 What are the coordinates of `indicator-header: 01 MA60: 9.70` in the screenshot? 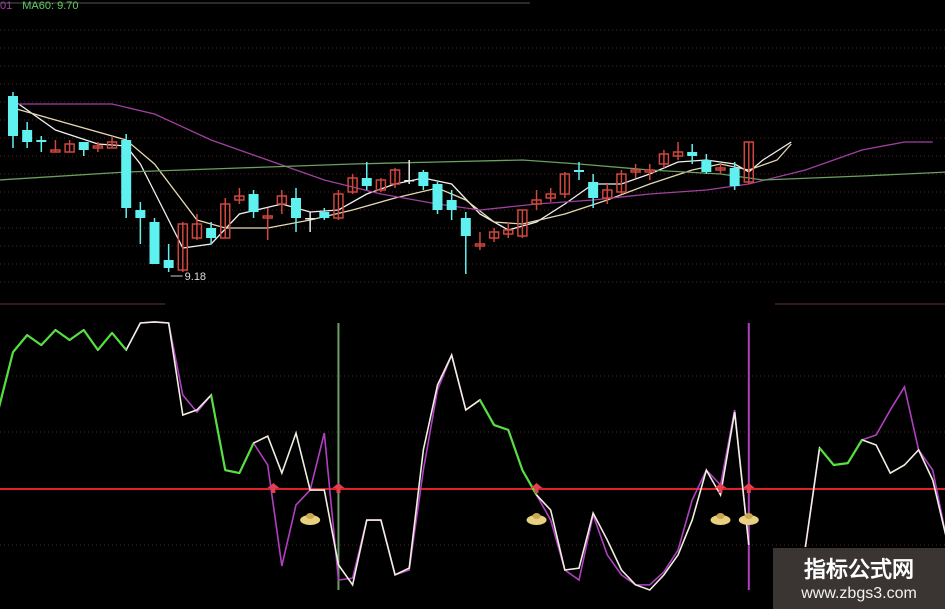 It's located at (44, 6).